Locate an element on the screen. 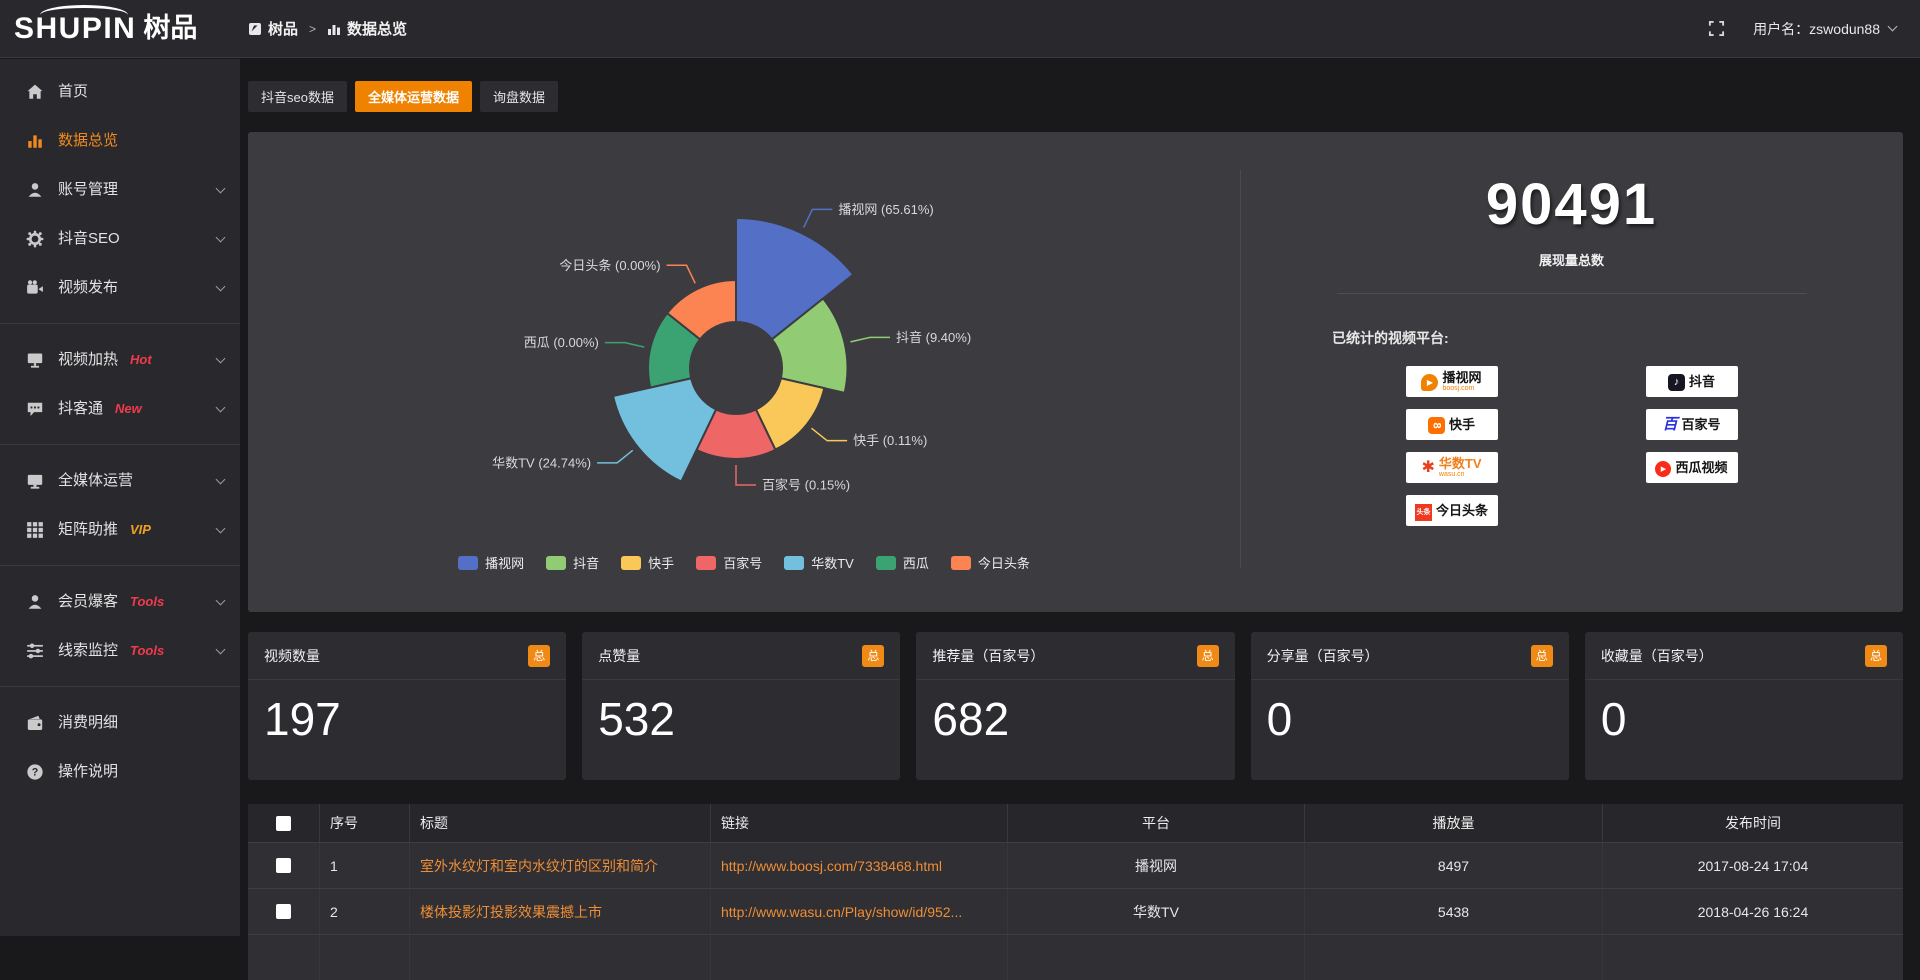 This screenshot has width=1920, height=980. legend-item-今日头条: 今日头条 is located at coordinates (990, 562).